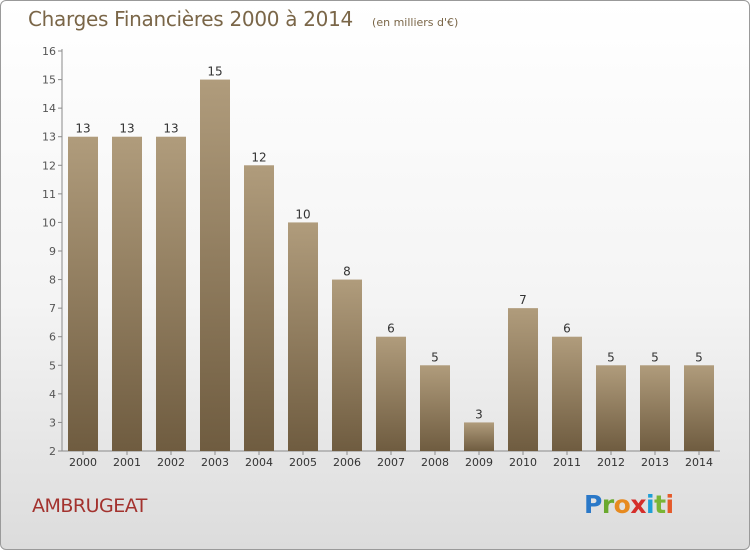 Image resolution: width=750 pixels, height=550 pixels. I want to click on logo-letter: P, so click(593, 504).